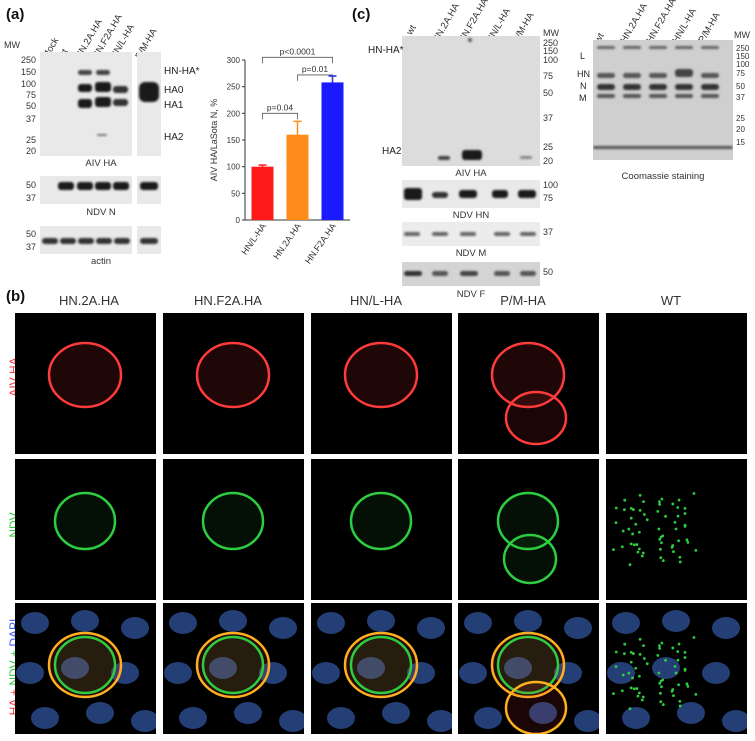 The width and height of the screenshot is (755, 741). What do you see at coordinates (551, 185) in the screenshot?
I see `mw-marker: 100` at bounding box center [551, 185].